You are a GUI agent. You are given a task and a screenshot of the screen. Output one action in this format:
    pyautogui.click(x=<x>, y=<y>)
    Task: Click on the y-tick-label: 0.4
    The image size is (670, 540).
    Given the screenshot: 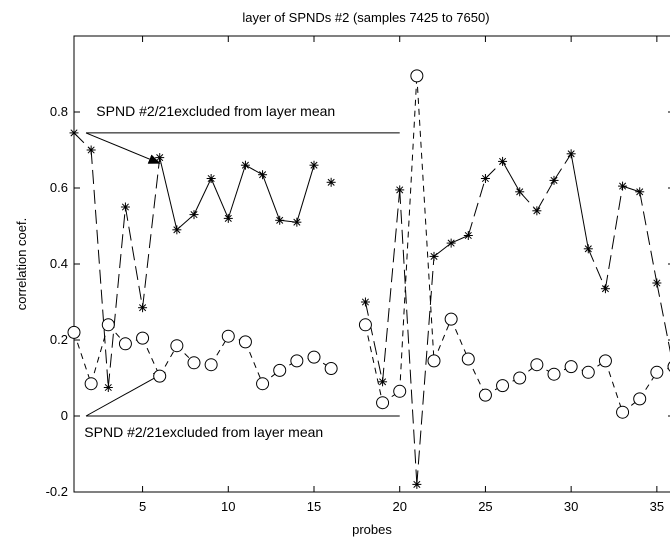 What is the action you would take?
    pyautogui.click(x=59, y=263)
    